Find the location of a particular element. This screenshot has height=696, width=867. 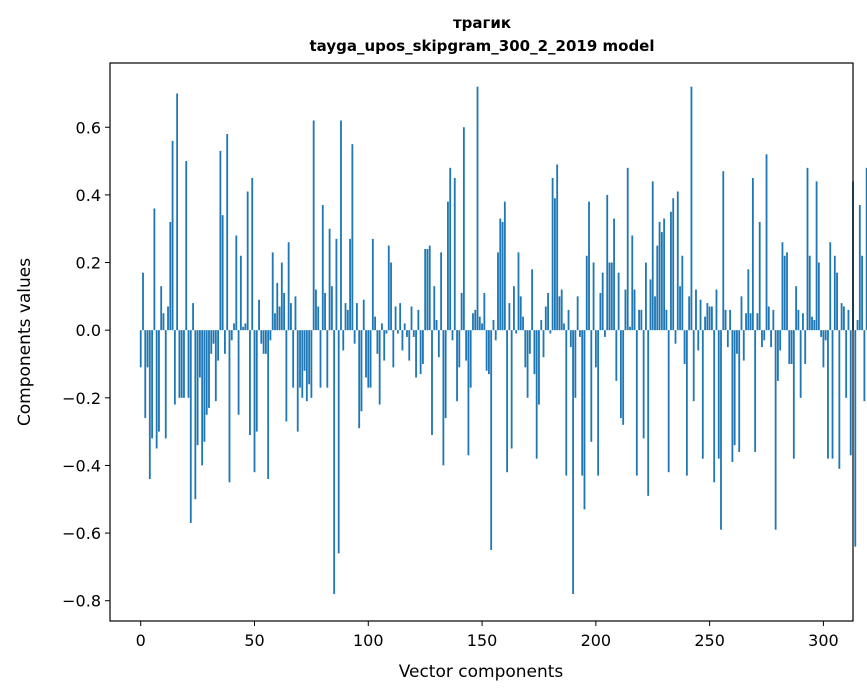

x-axis-label: Vector components is located at coordinates (481, 672).